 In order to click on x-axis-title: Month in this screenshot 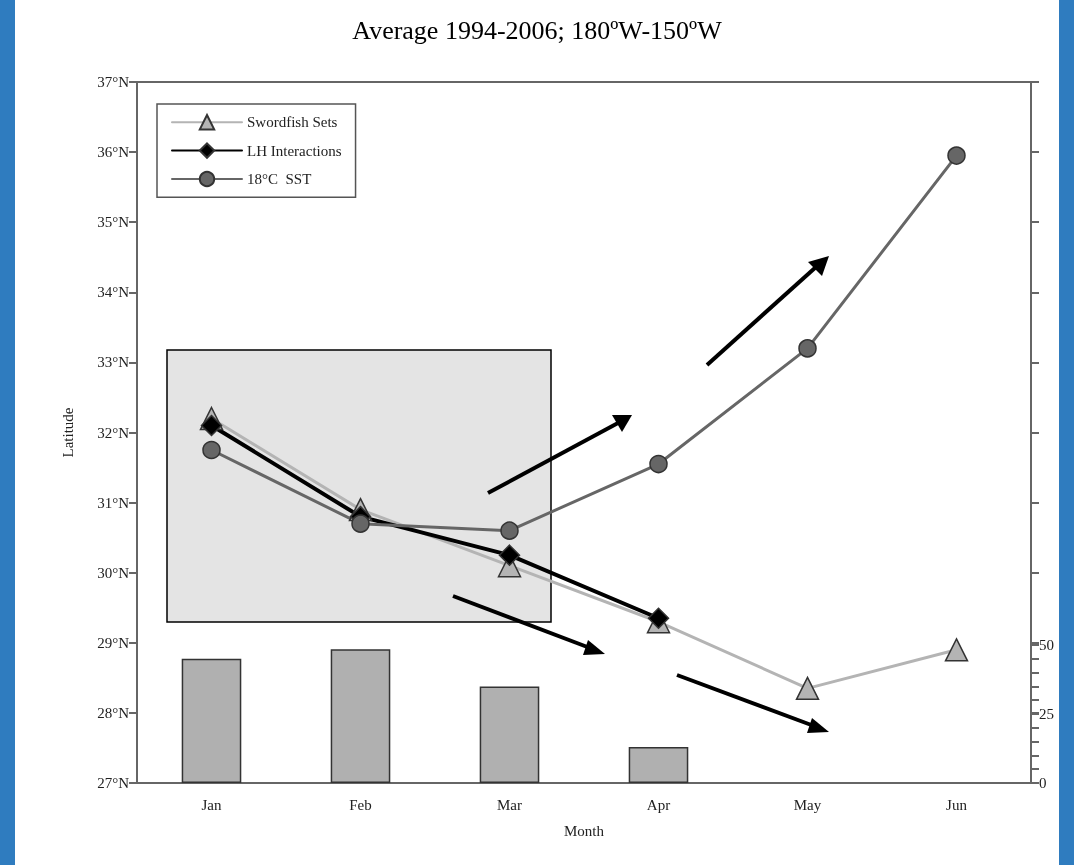, I will do `click(584, 830)`.